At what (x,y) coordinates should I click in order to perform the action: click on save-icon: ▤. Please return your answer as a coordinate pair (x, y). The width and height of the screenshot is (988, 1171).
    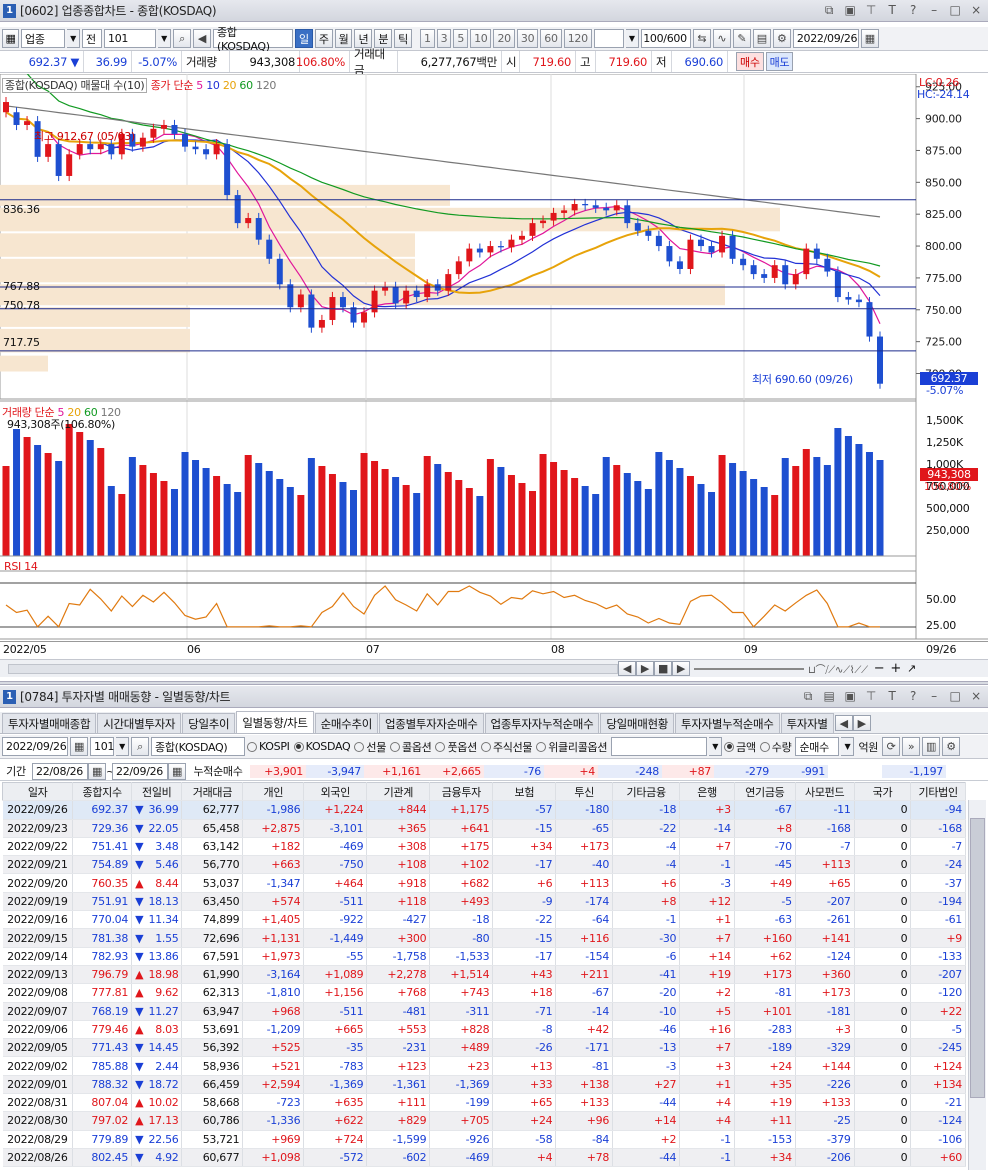
    Looking at the image, I should click on (761, 38).